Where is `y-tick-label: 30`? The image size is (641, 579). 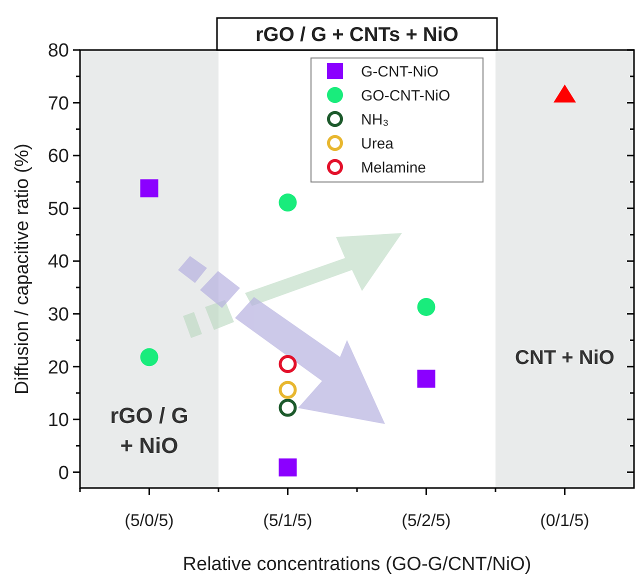
y-tick-label: 30 is located at coordinates (58, 315).